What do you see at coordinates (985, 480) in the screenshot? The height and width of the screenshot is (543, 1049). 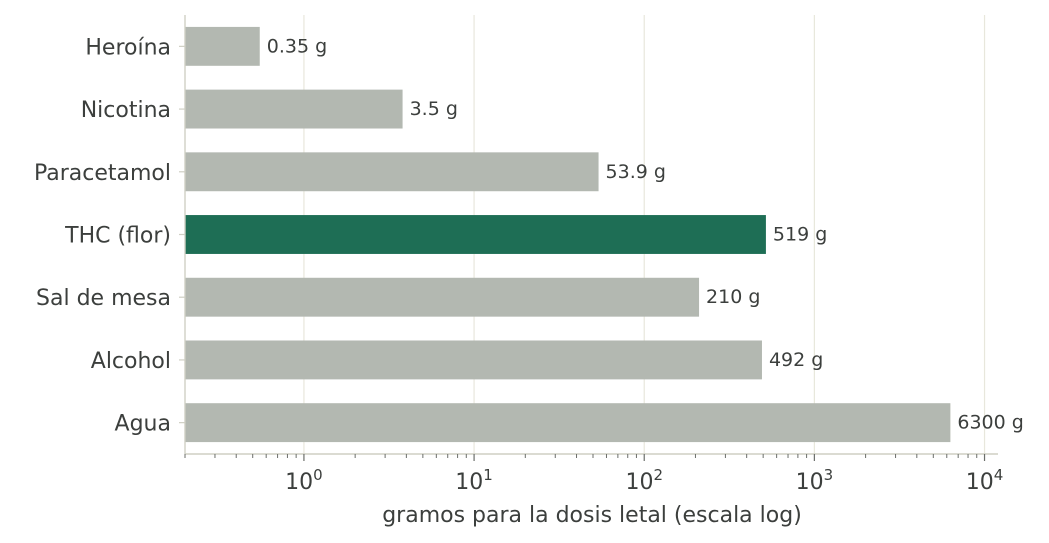 I see `x-tick-label: 10⁴` at bounding box center [985, 480].